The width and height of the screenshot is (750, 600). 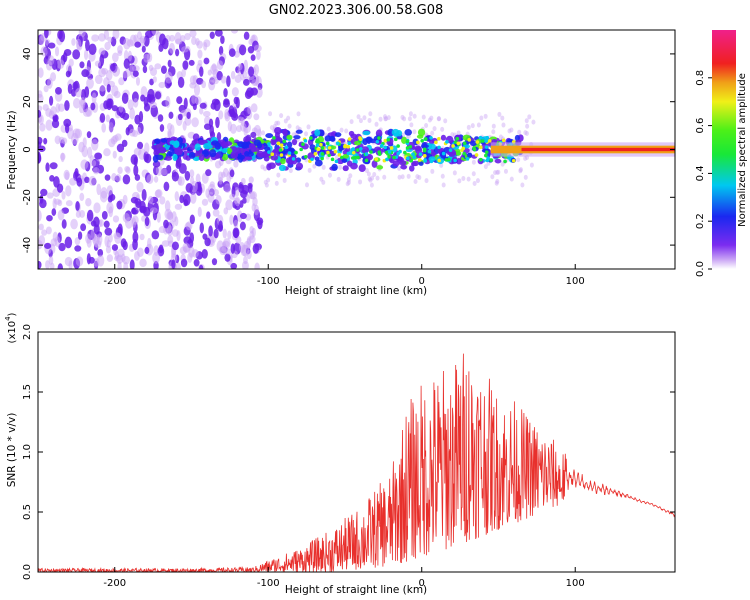 What do you see at coordinates (27, 392) in the screenshot?
I see `y-tick-label: 1.5` at bounding box center [27, 392].